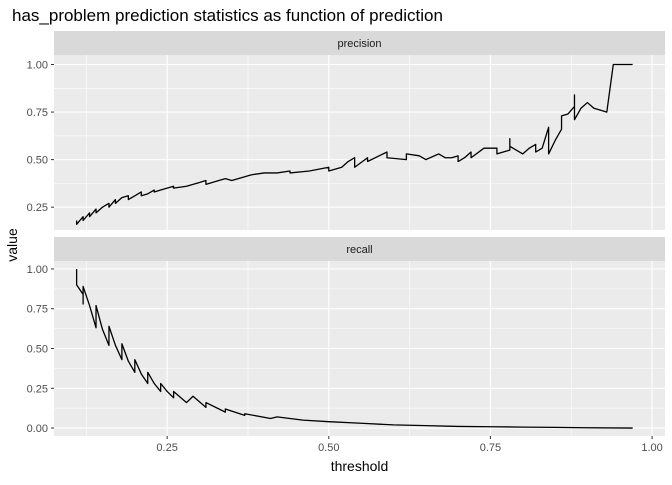  Describe the element at coordinates (360, 466) in the screenshot. I see `x-axis-title: threshold` at that location.